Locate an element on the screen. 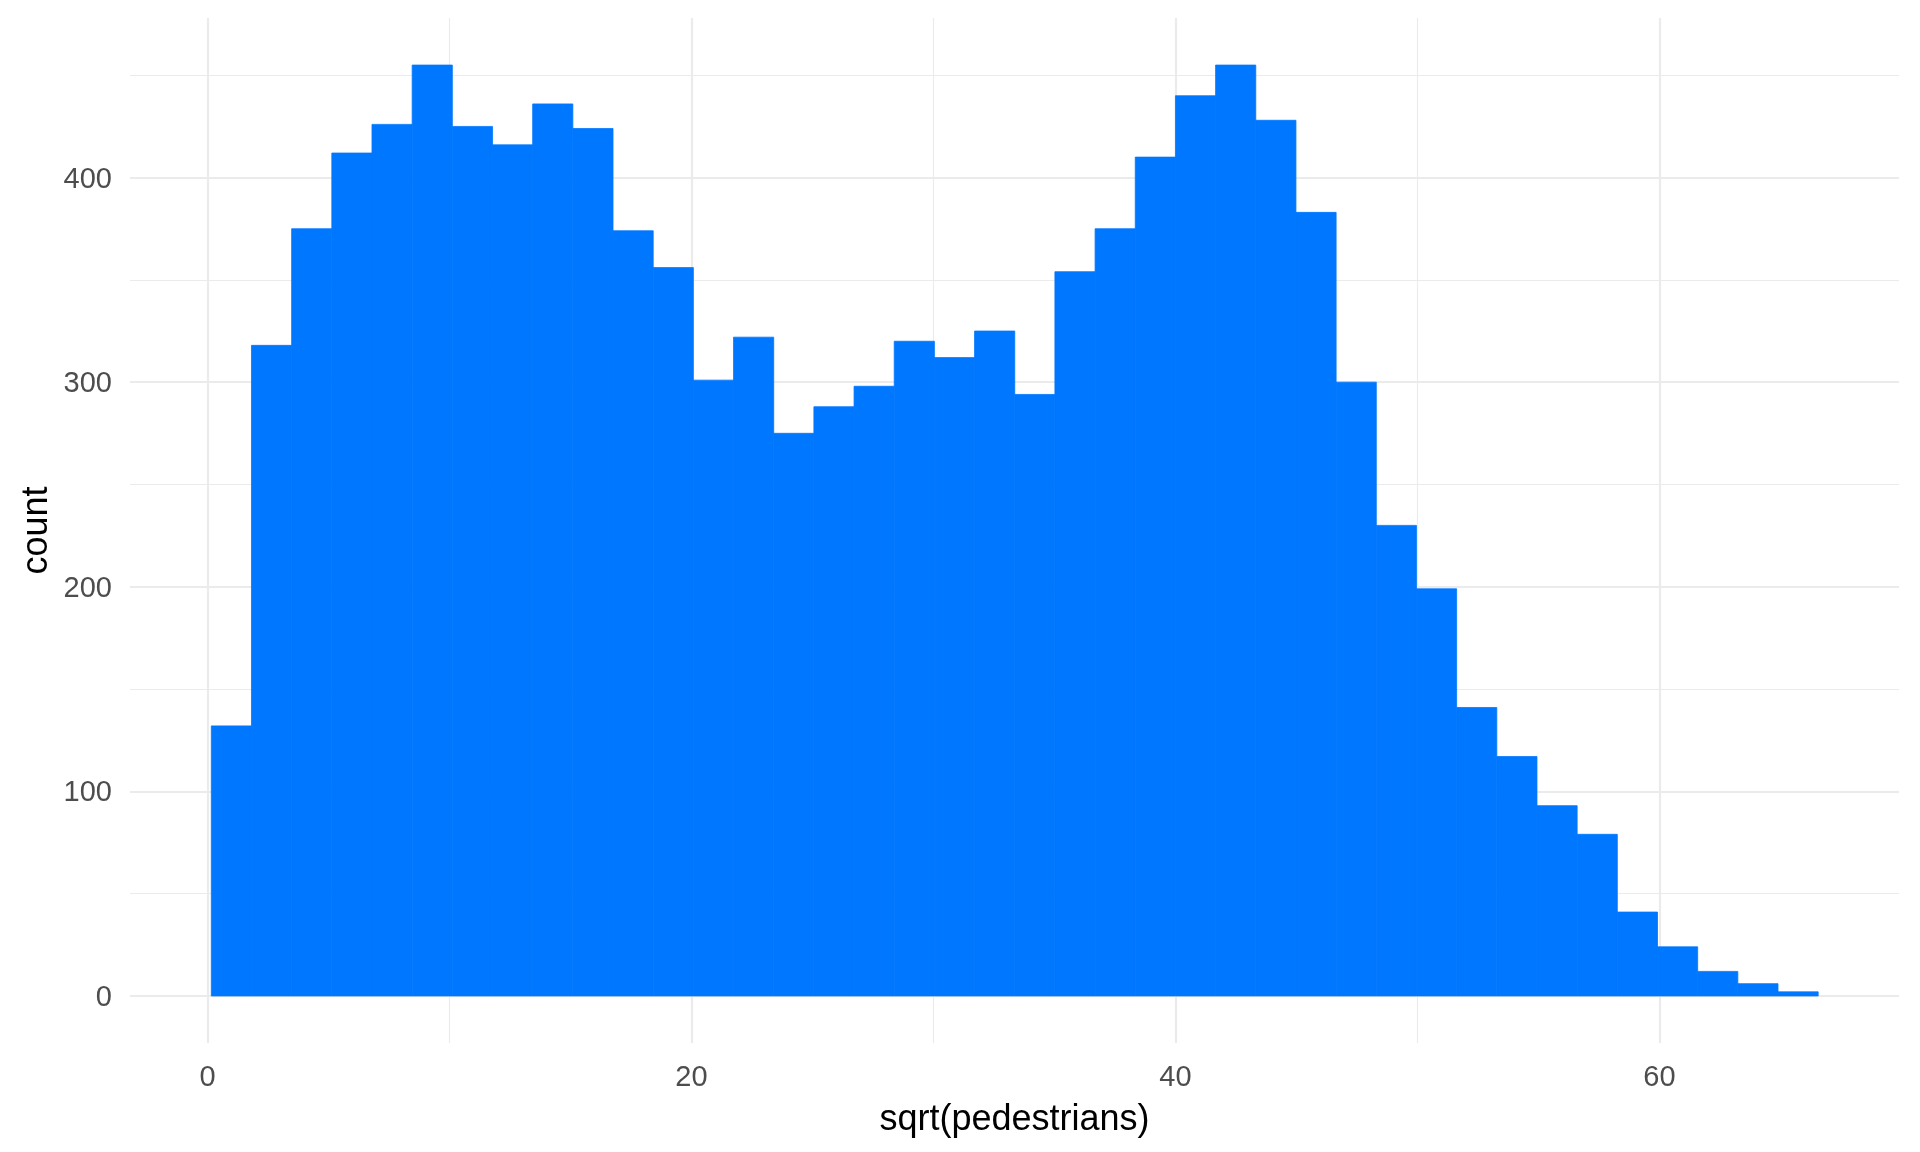 This screenshot has height=1152, width=1920. x-axis-title: sqrt(pedestrians) is located at coordinates (1014, 1117).